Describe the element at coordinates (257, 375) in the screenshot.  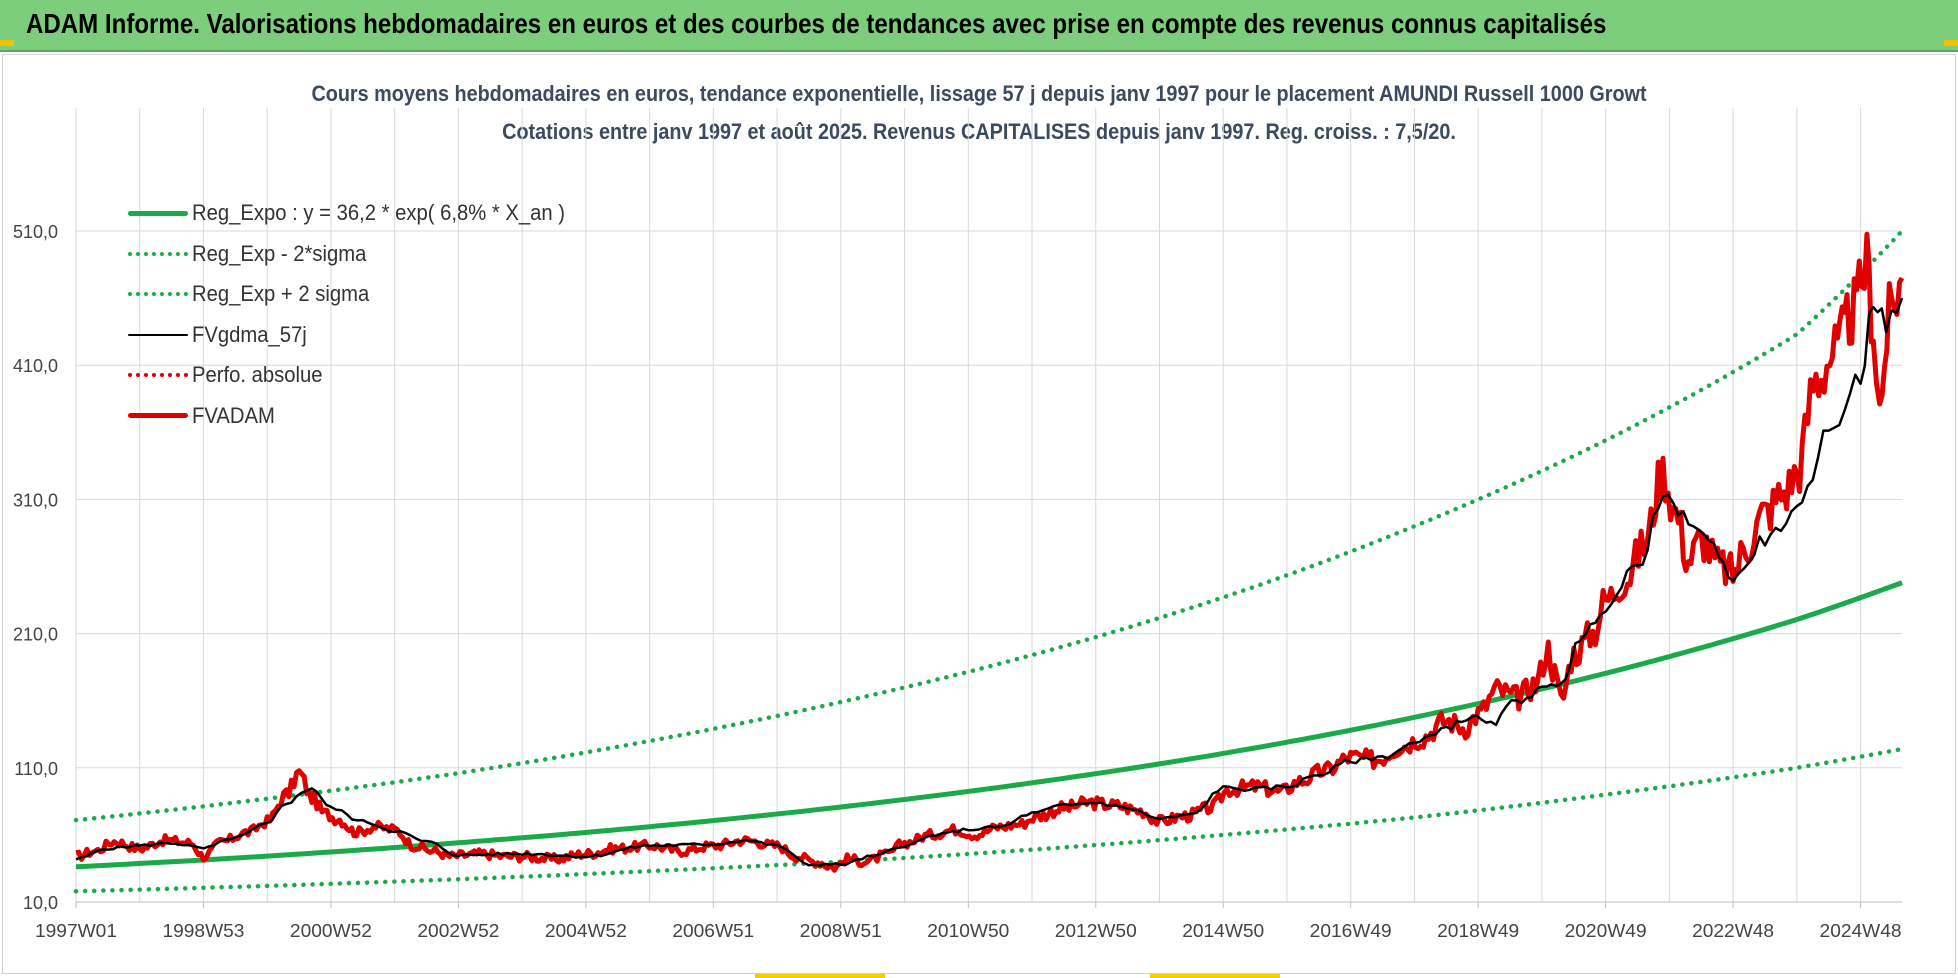
I see `legend-label: Perfo. absolue` at that location.